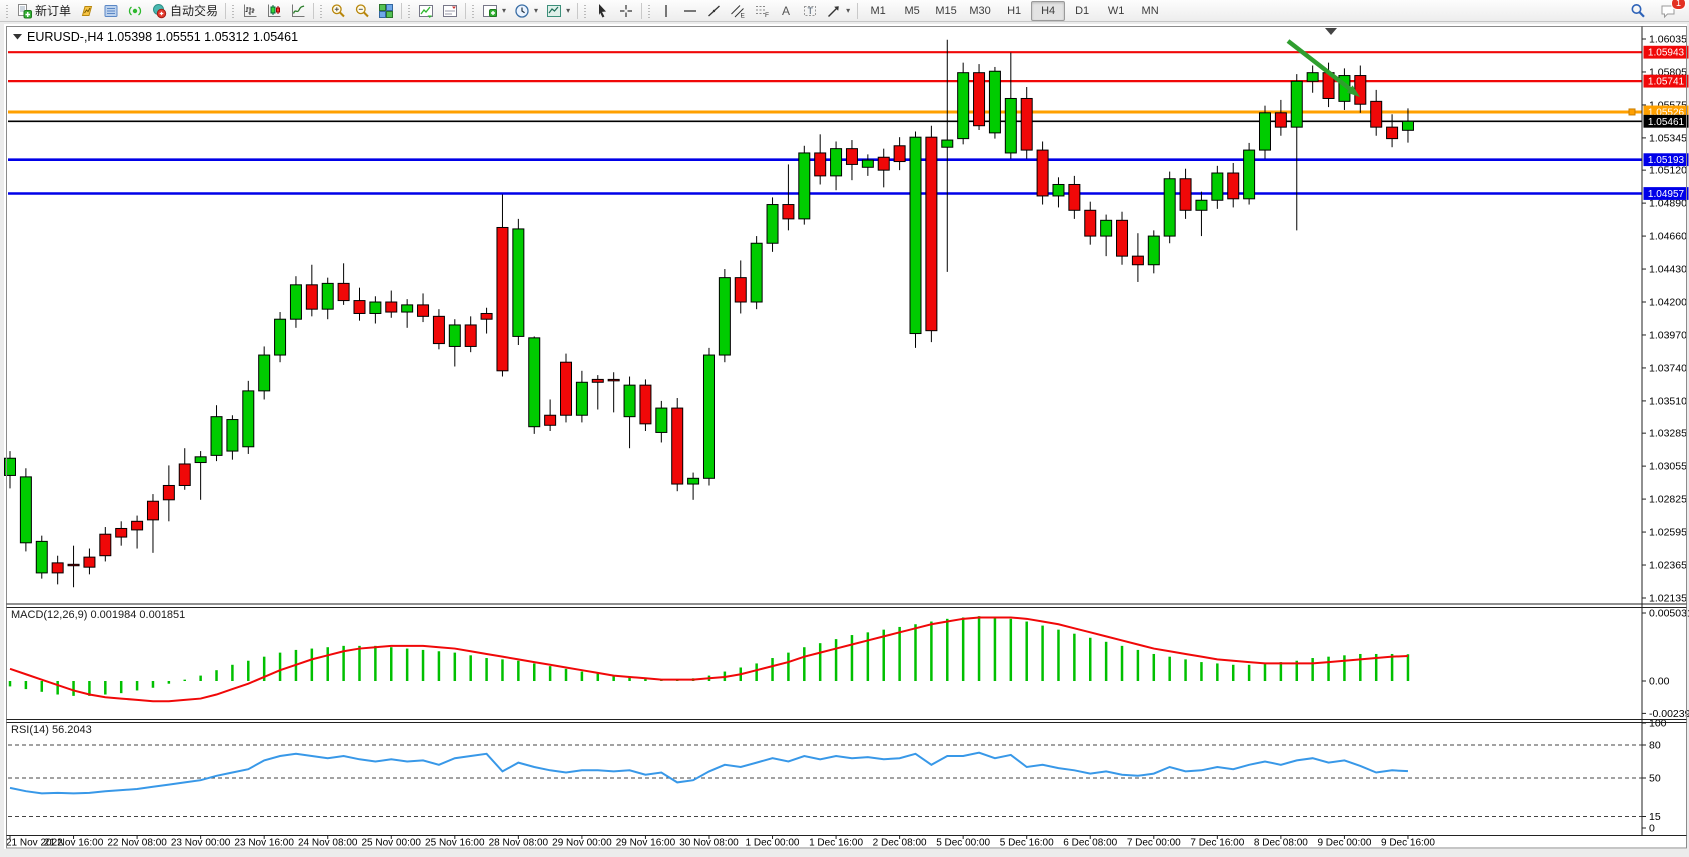 This screenshot has height=857, width=1689. Describe the element at coordinates (519, 843) in the screenshot. I see `time-tick-label: 28 Nov 08:00` at that location.